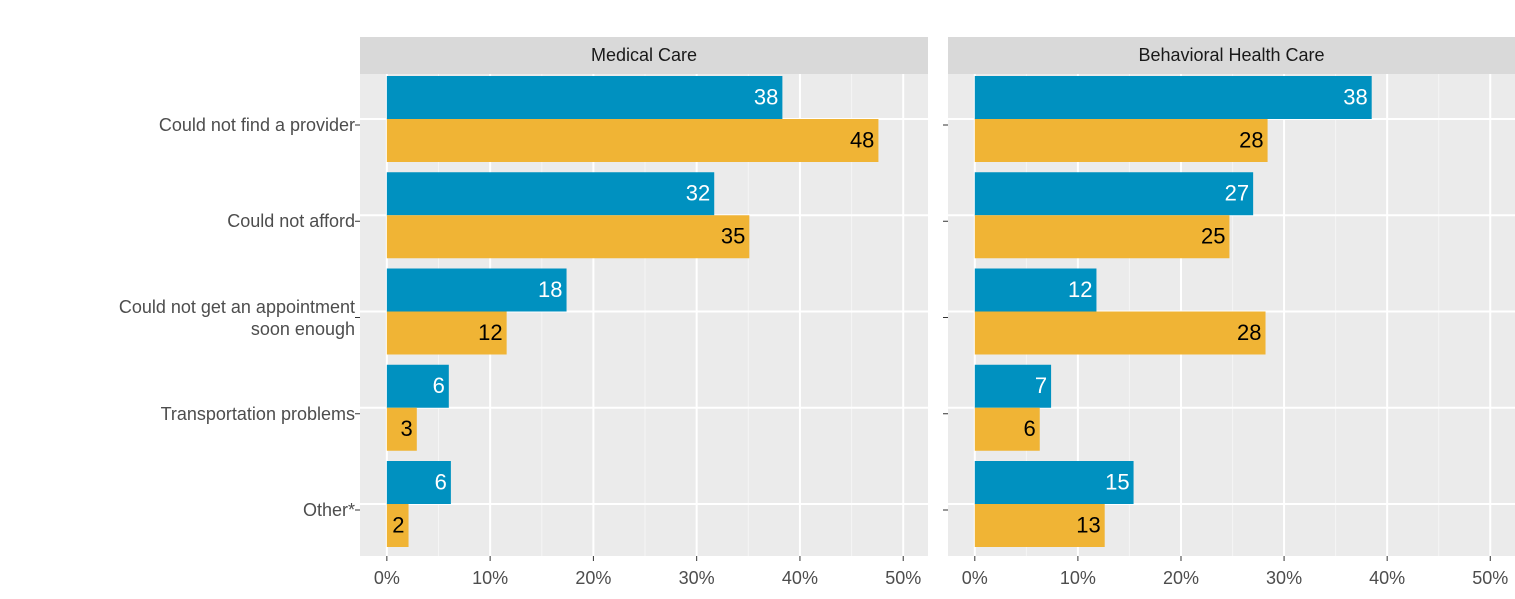 The height and width of the screenshot is (599, 1515). Describe the element at coordinates (257, 413) in the screenshot. I see `y-tick-label: Transportation problems` at that location.